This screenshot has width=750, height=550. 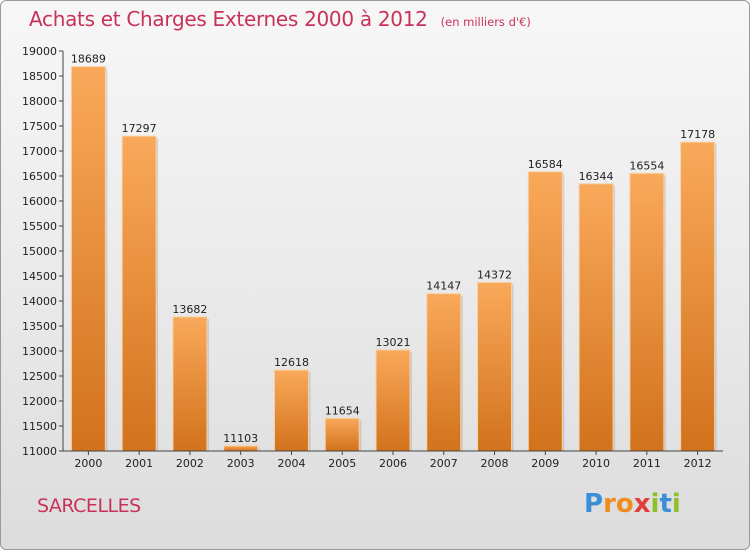 I want to click on x-tick-label-2011: 2011, so click(x=647, y=463).